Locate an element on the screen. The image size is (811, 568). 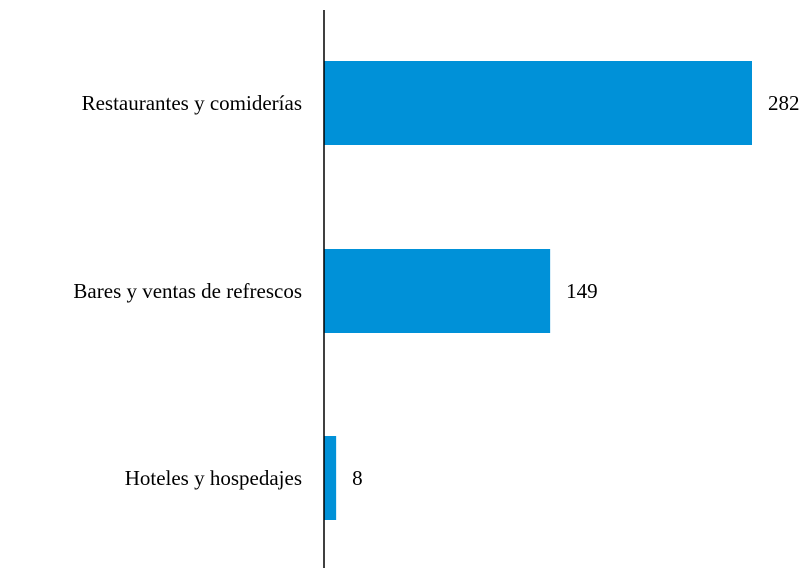
category-label: Restaurantes y comiderías is located at coordinates (192, 103).